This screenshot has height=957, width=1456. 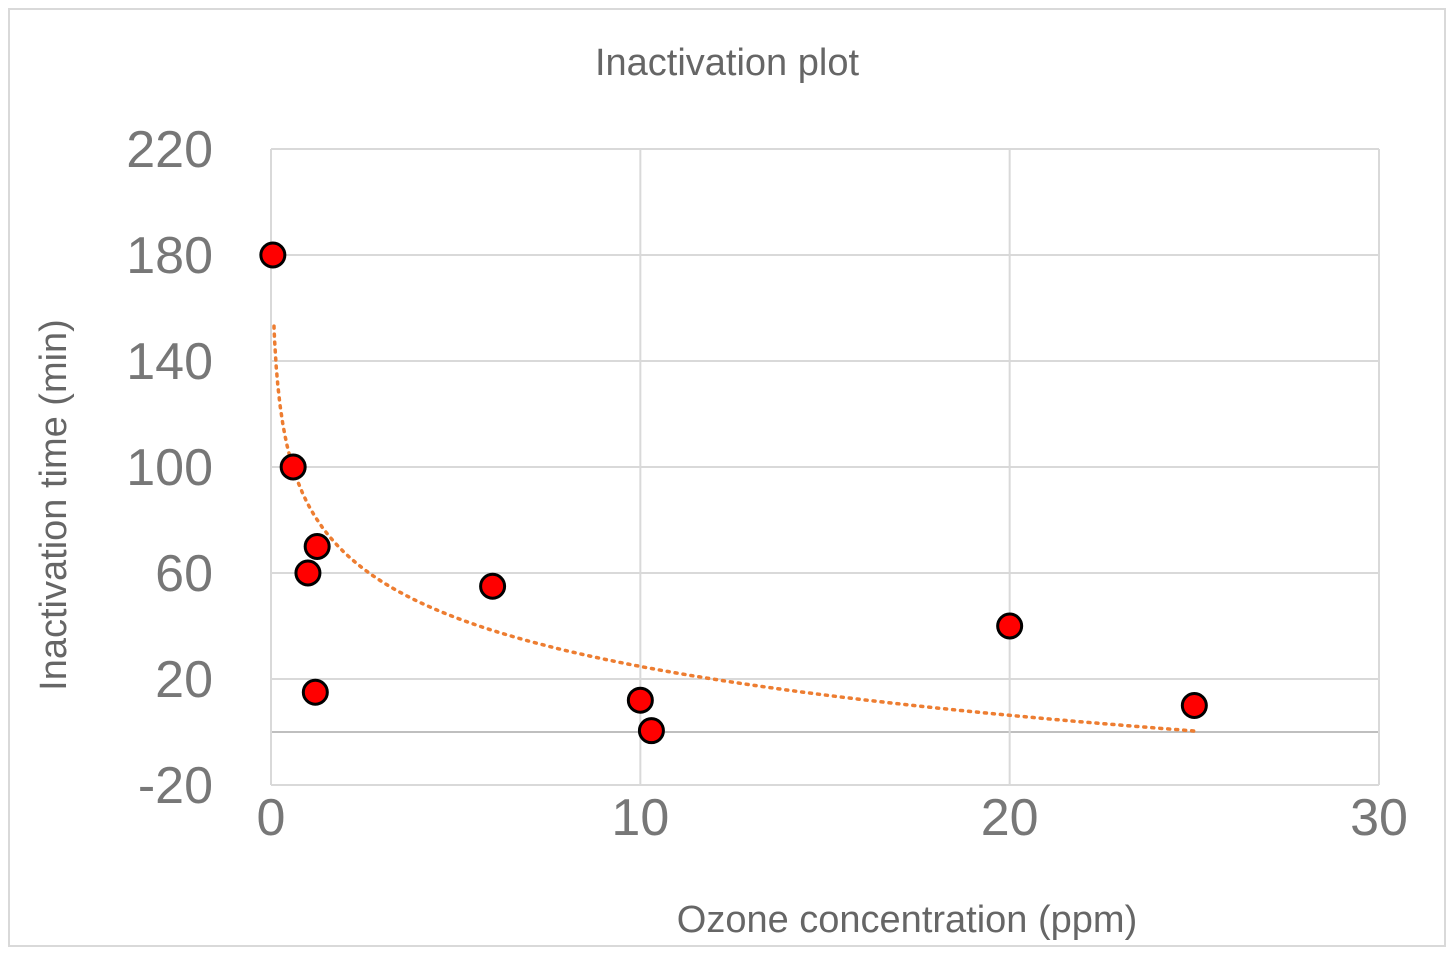 What do you see at coordinates (184, 574) in the screenshot?
I see `y-tick-label: 60` at bounding box center [184, 574].